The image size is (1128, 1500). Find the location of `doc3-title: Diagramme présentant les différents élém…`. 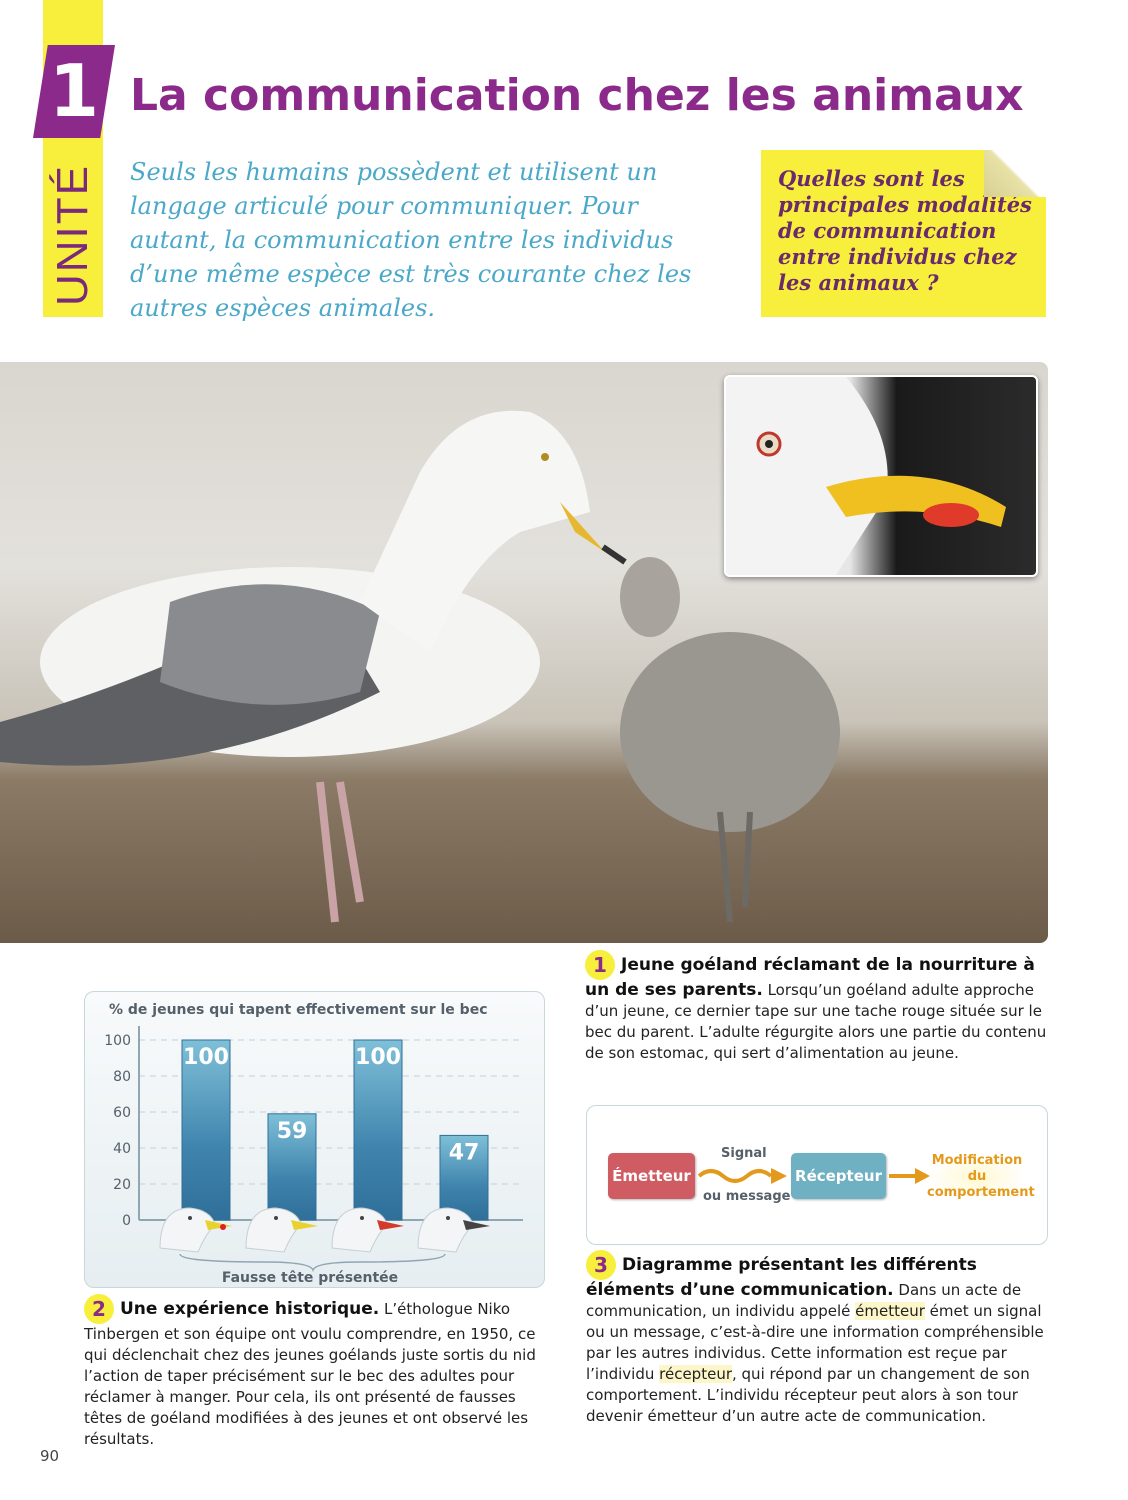

doc3-title: Diagramme présentant les différents élém… is located at coordinates (781, 1277).